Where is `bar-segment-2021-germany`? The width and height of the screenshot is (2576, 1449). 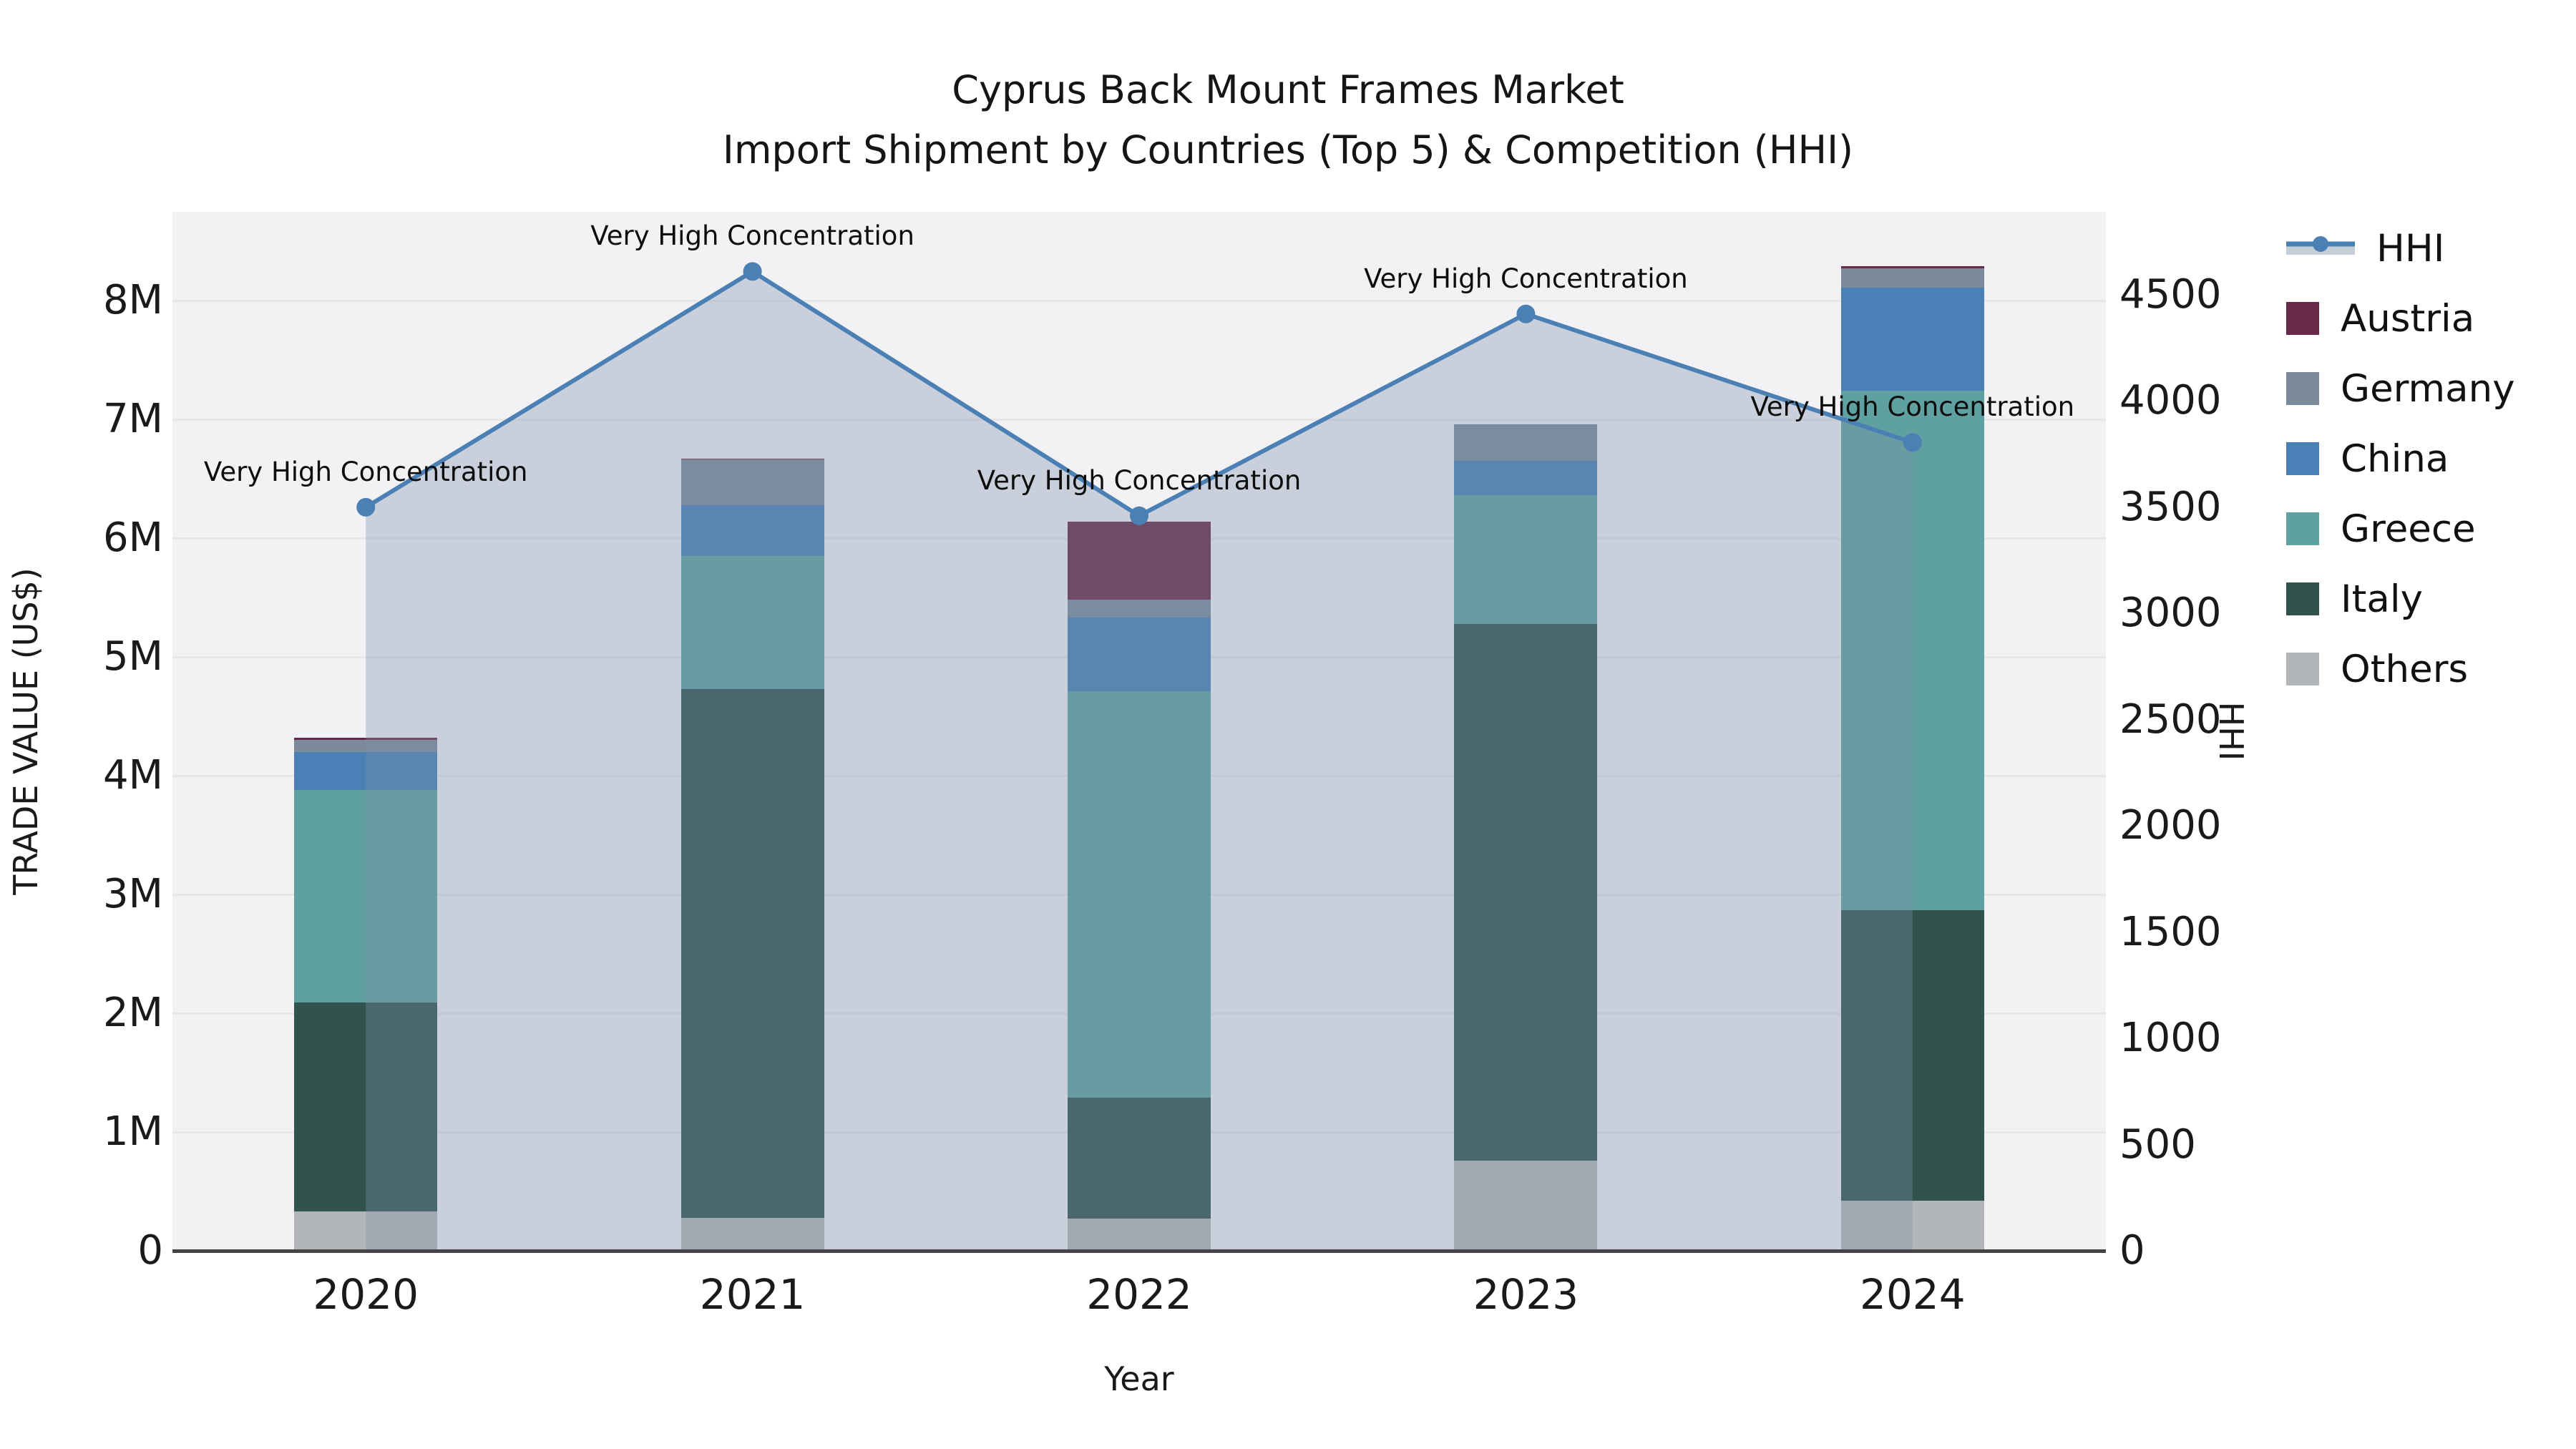
bar-segment-2021-germany is located at coordinates (752, 482).